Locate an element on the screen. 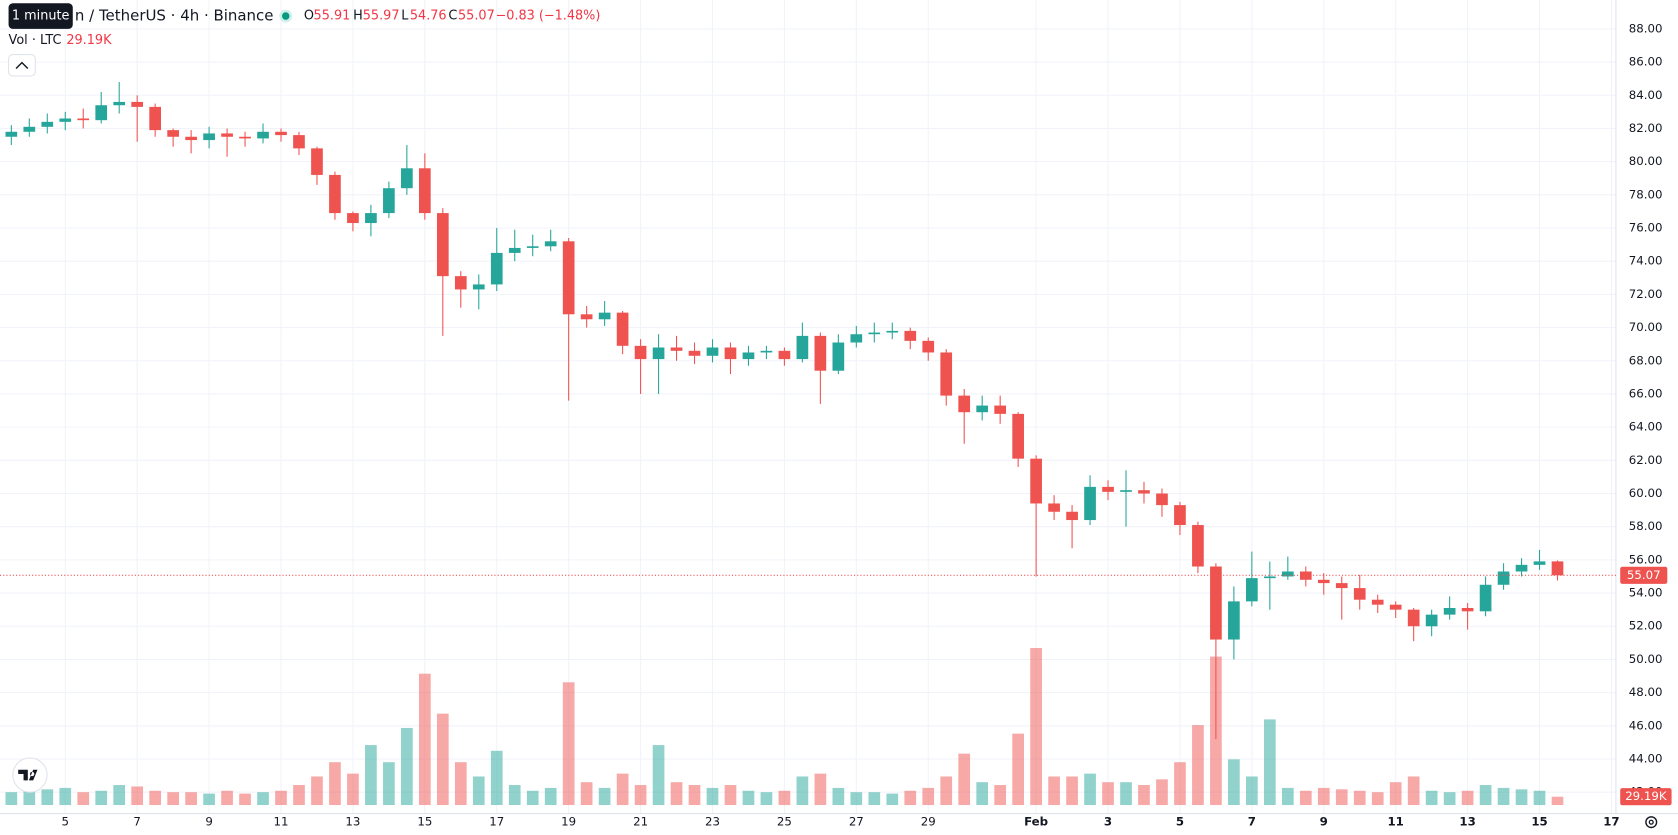 The width and height of the screenshot is (1678, 835). x-tick-label: 9 is located at coordinates (208, 822).